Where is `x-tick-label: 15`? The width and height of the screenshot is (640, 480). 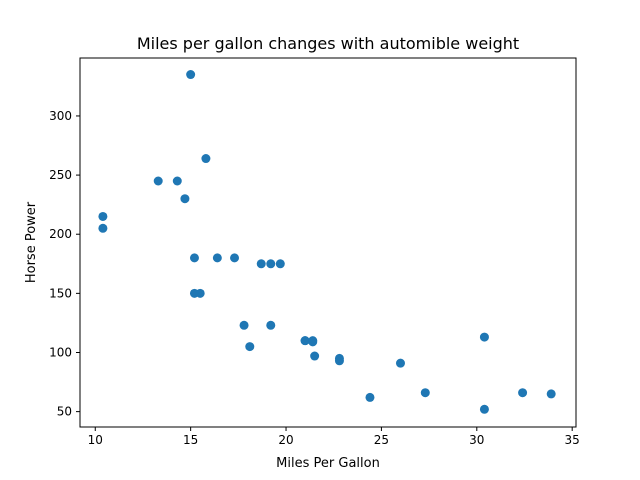
x-tick-label: 15 is located at coordinates (190, 440).